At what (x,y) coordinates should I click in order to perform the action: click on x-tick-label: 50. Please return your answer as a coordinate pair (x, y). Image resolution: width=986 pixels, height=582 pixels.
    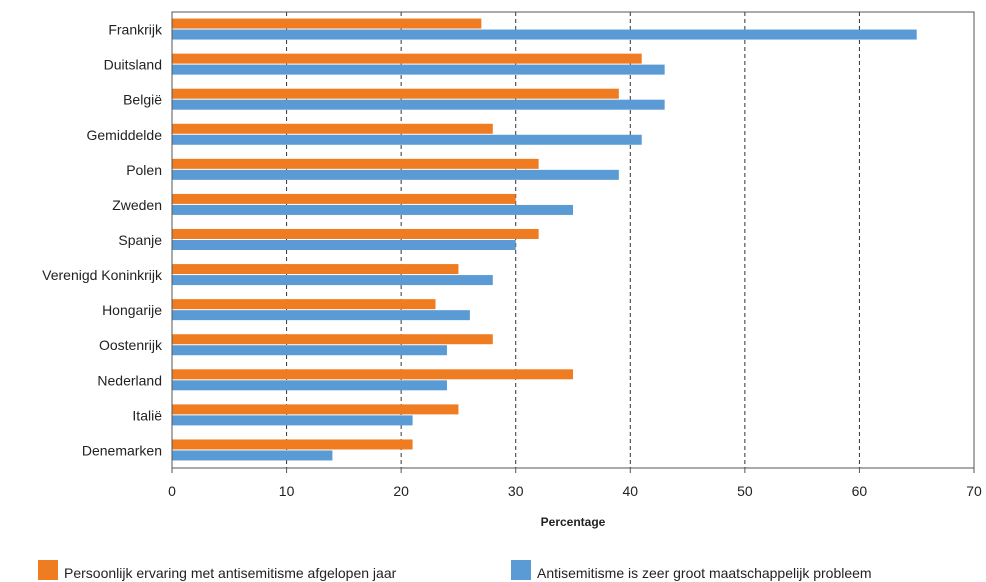
    Looking at the image, I should click on (745, 491).